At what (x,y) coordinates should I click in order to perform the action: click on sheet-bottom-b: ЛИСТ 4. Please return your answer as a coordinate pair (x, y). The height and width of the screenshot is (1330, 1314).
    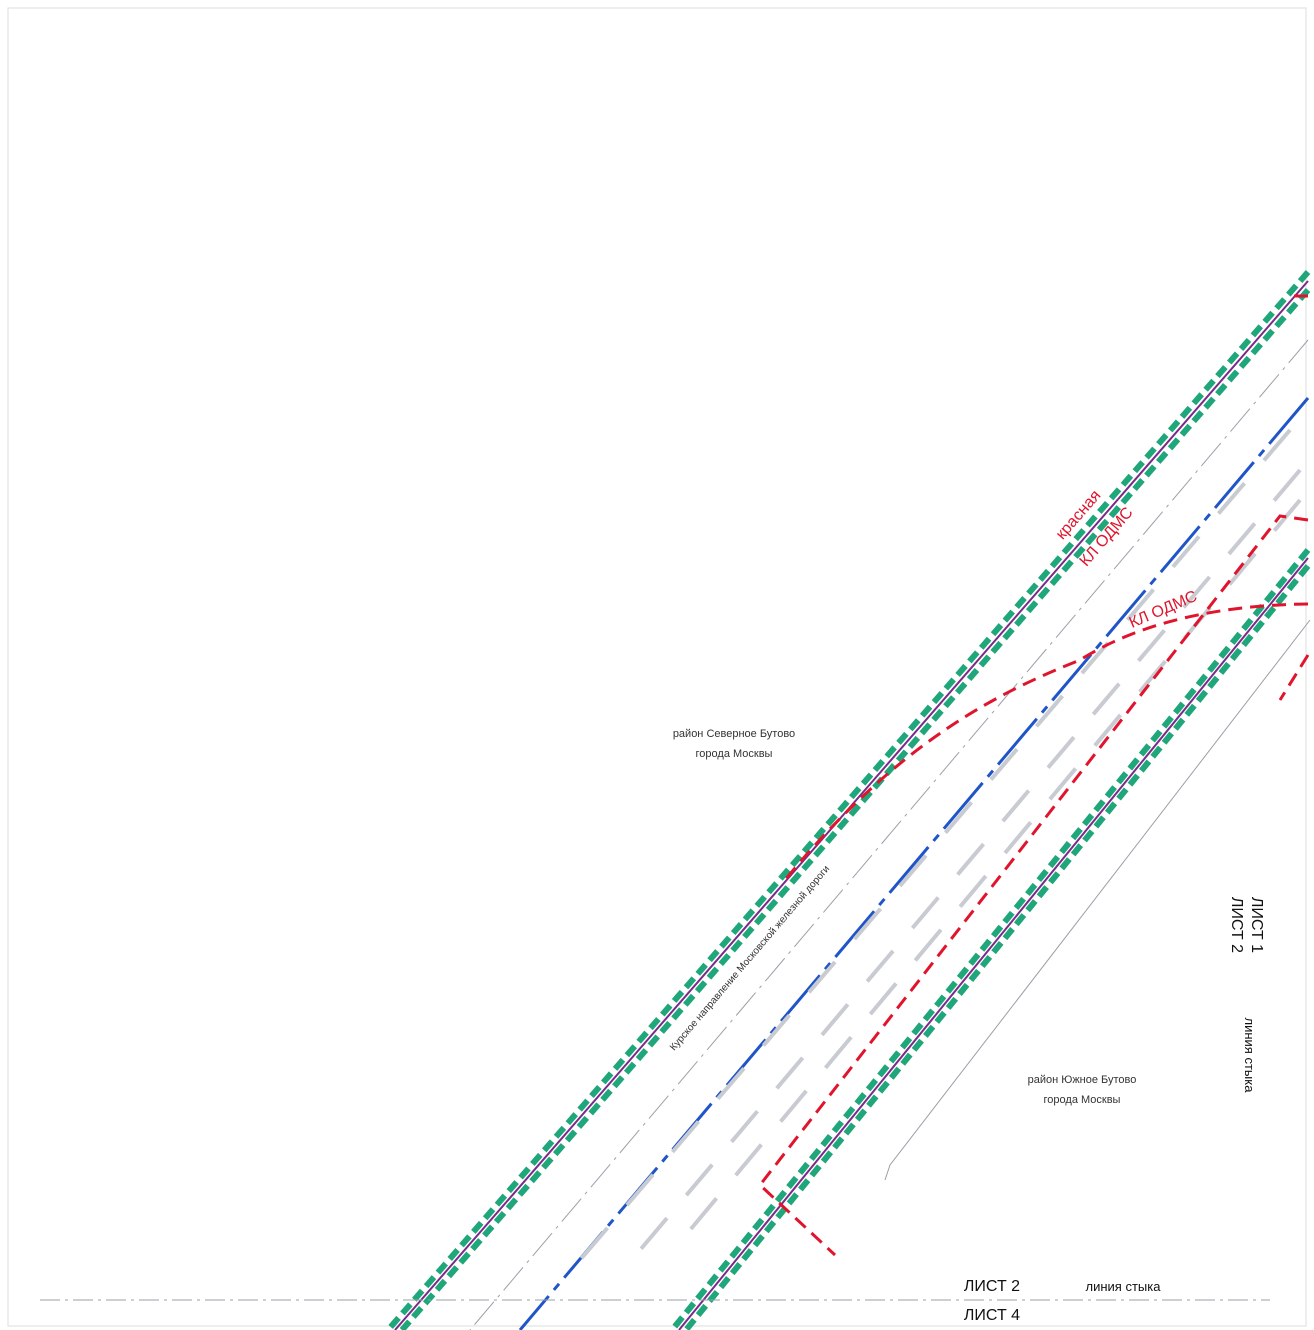
    Looking at the image, I should click on (992, 1315).